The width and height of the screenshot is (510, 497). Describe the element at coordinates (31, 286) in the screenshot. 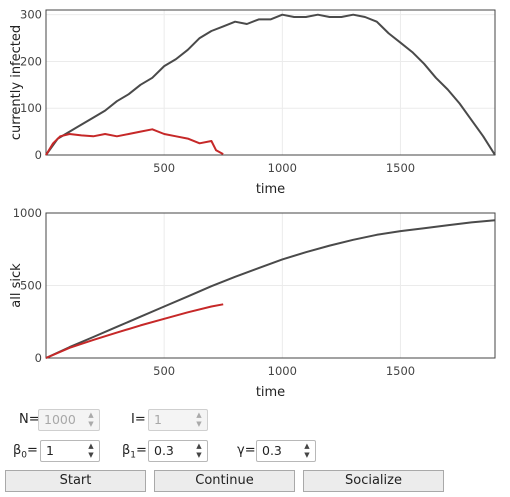

I see `y-tick-label: 500` at that location.